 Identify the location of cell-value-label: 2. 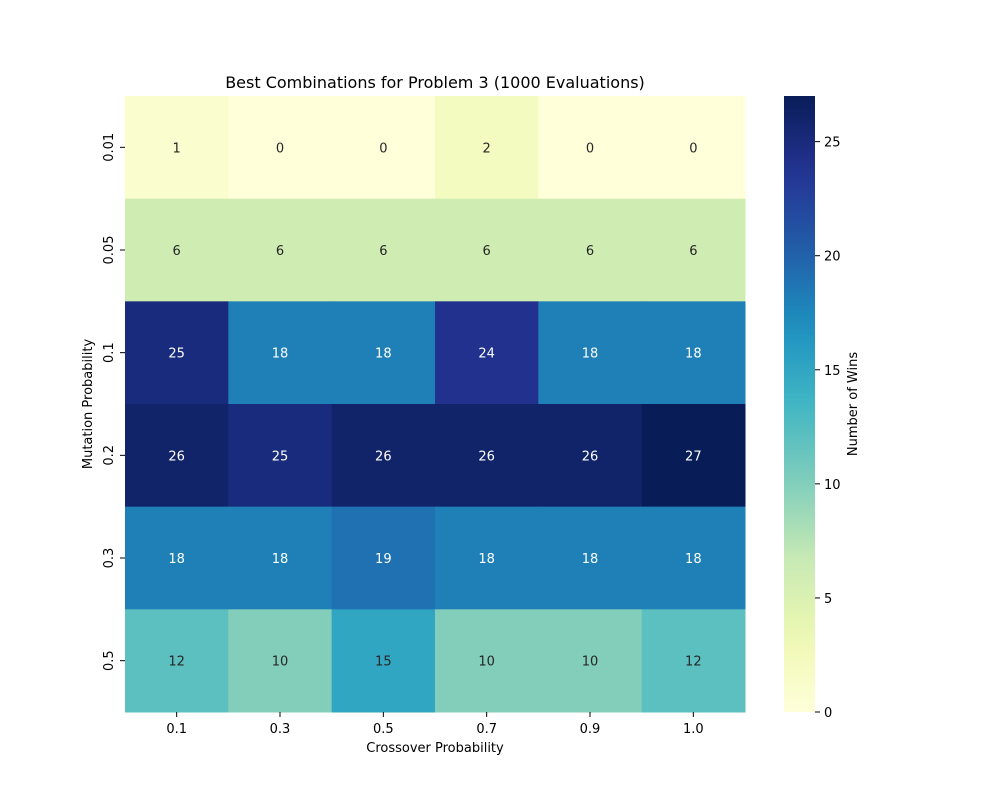
(487, 148).